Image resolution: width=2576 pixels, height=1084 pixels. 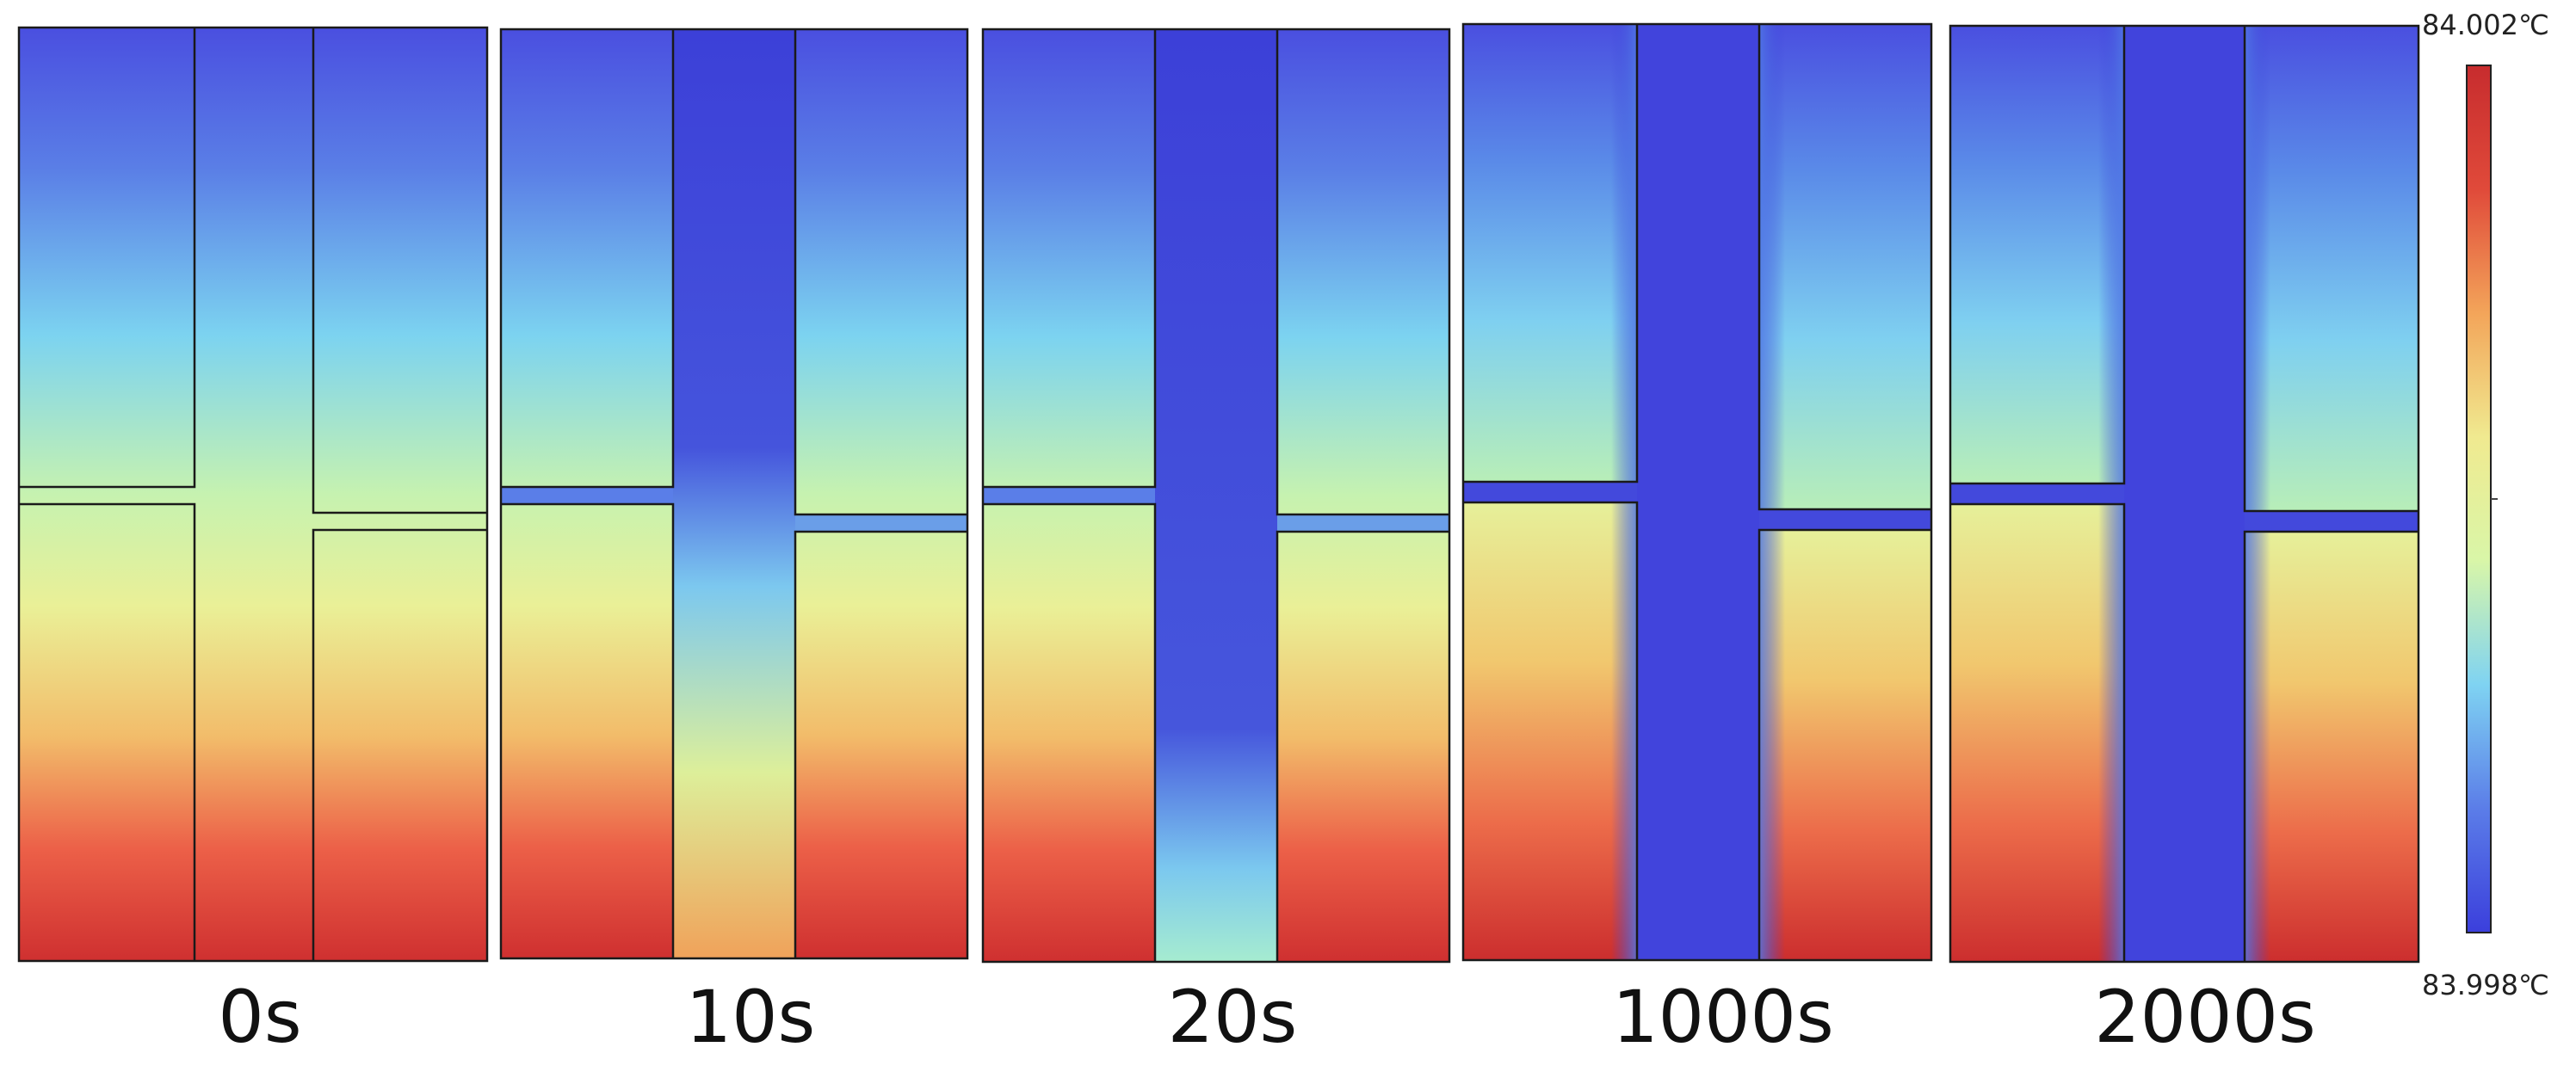 What do you see at coordinates (2205, 1017) in the screenshot?
I see `panel-5-time-label: 2000s` at bounding box center [2205, 1017].